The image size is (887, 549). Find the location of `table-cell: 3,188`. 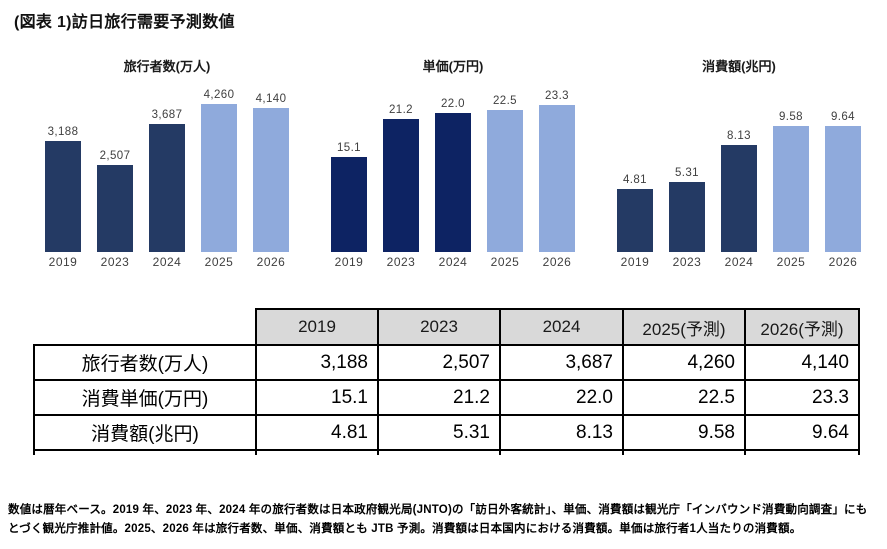

table-cell: 3,188 is located at coordinates (317, 362).